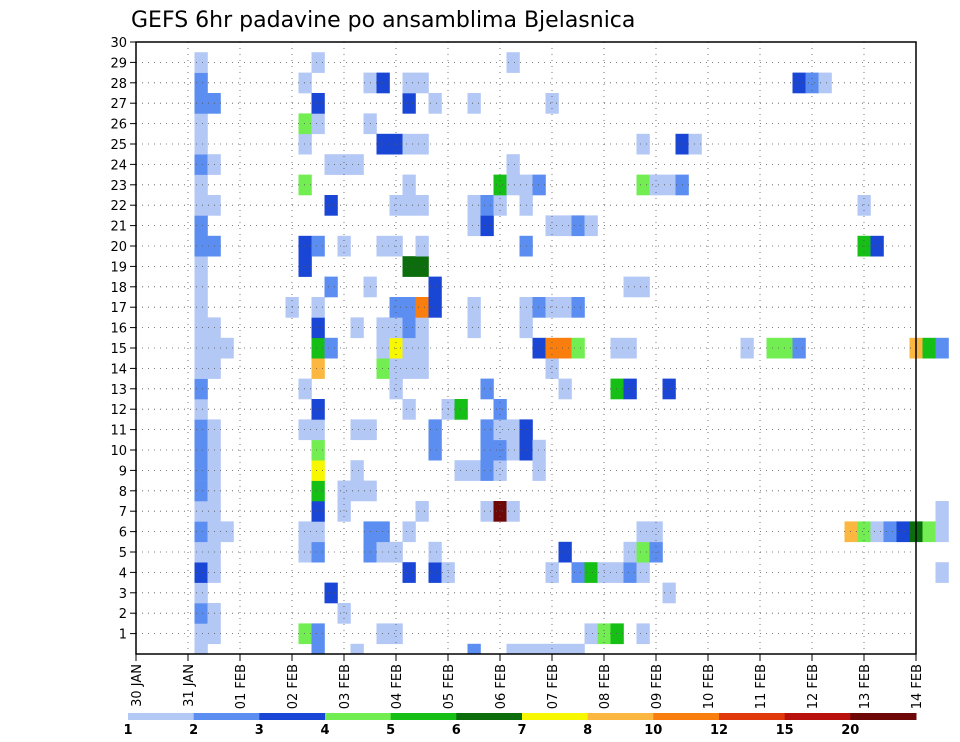  Describe the element at coordinates (865, 686) in the screenshot. I see `x-tick-label: 13 FEB` at that location.